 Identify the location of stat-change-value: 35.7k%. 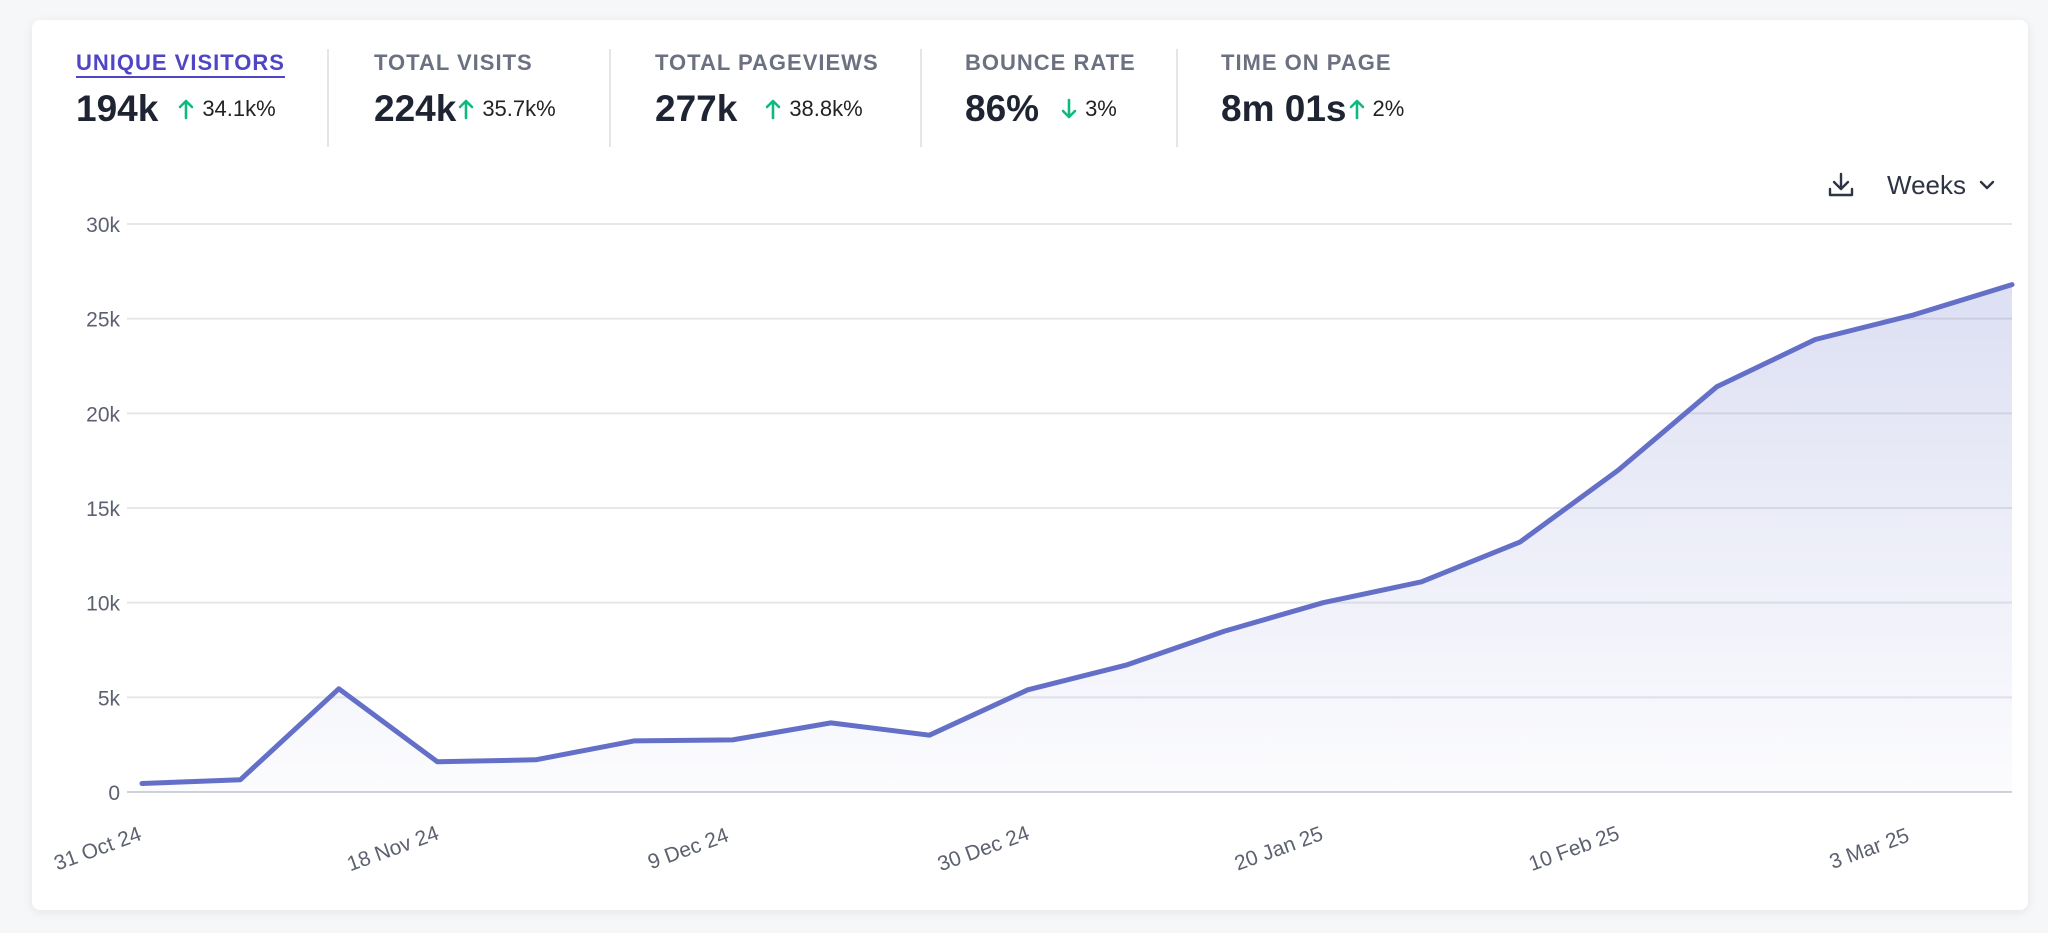
(519, 108).